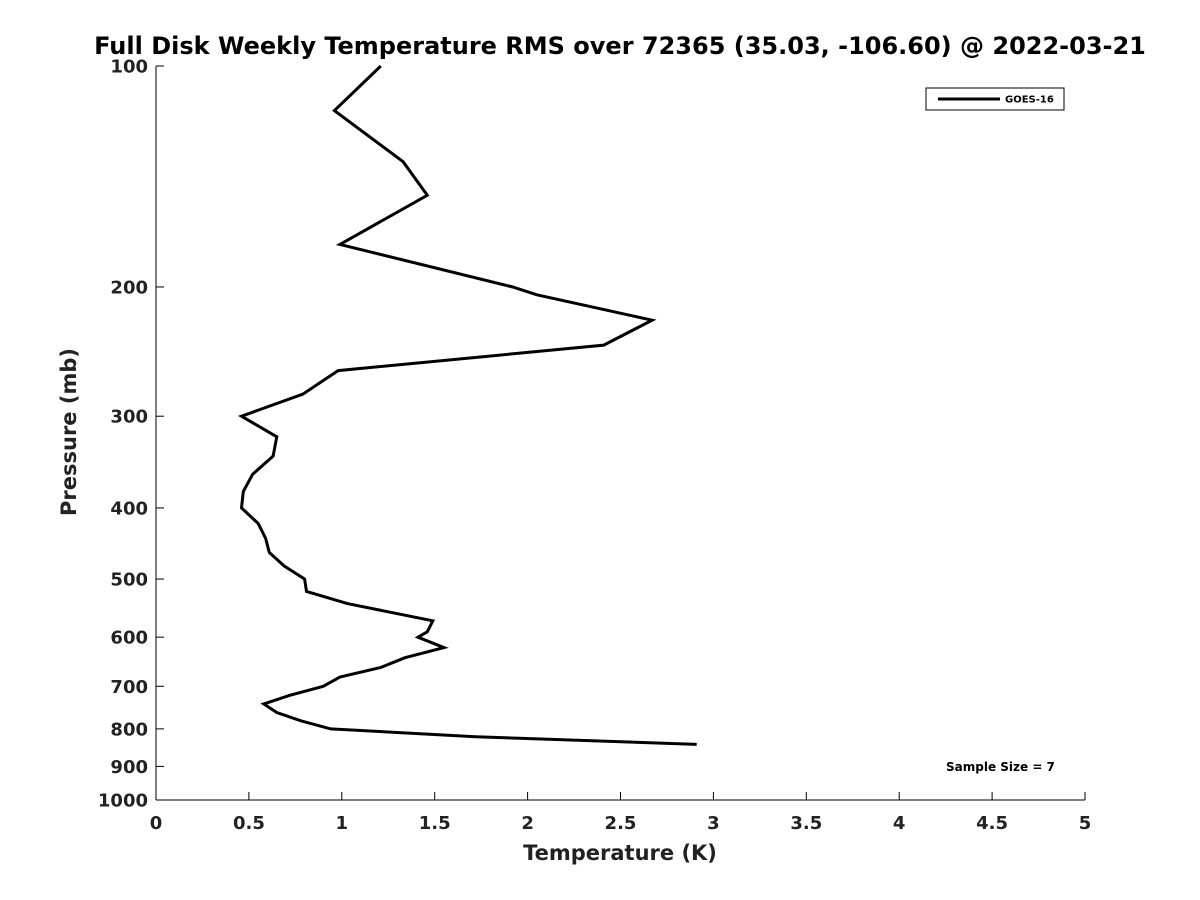  I want to click on x-tick-label: 4.5, so click(992, 823).